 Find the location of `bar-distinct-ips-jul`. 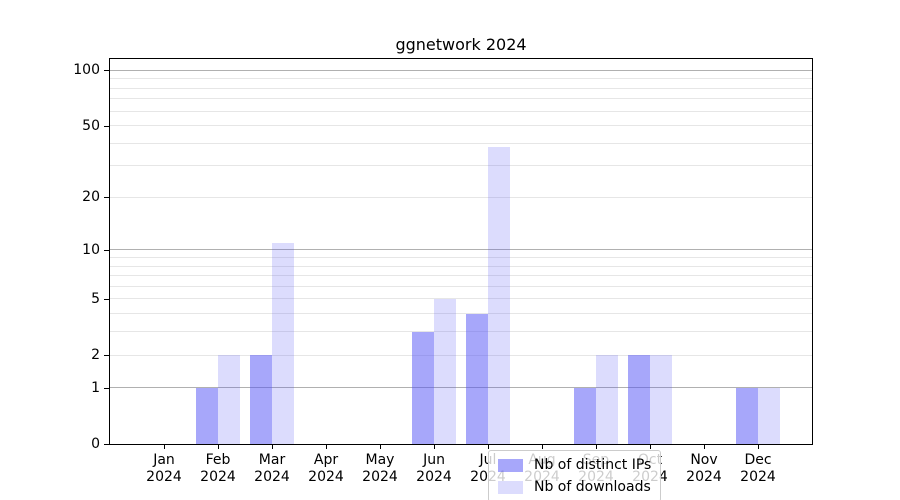

bar-distinct-ips-jul is located at coordinates (477, 378).